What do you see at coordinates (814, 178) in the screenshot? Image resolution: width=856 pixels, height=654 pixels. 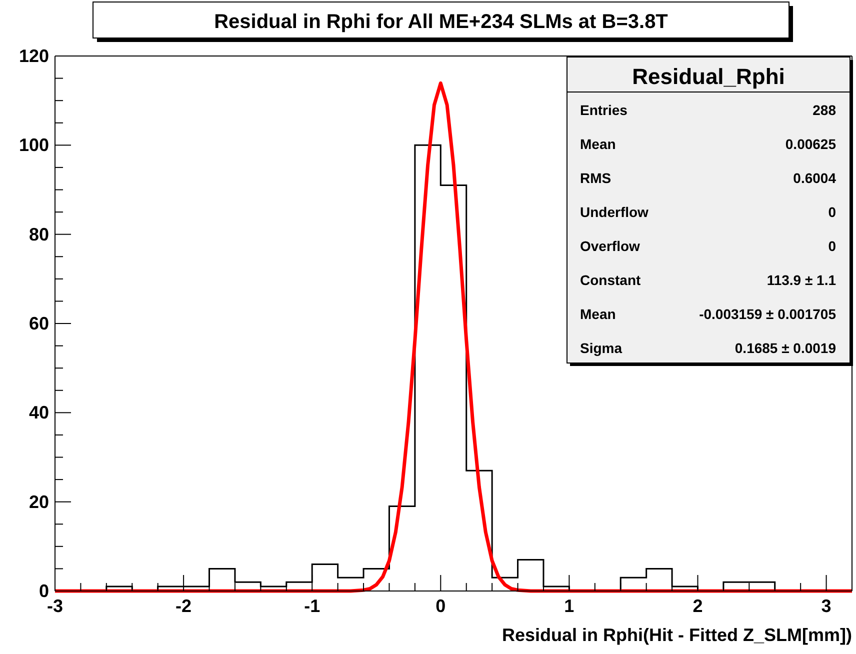 I see `annotation: 0.6004` at bounding box center [814, 178].